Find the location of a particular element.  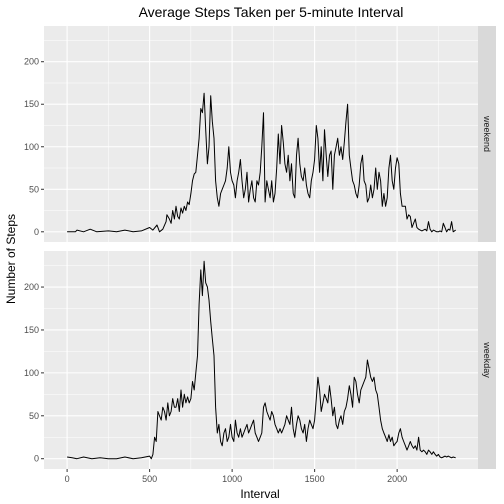

facet-strip-label: weekend is located at coordinates (487, 133).